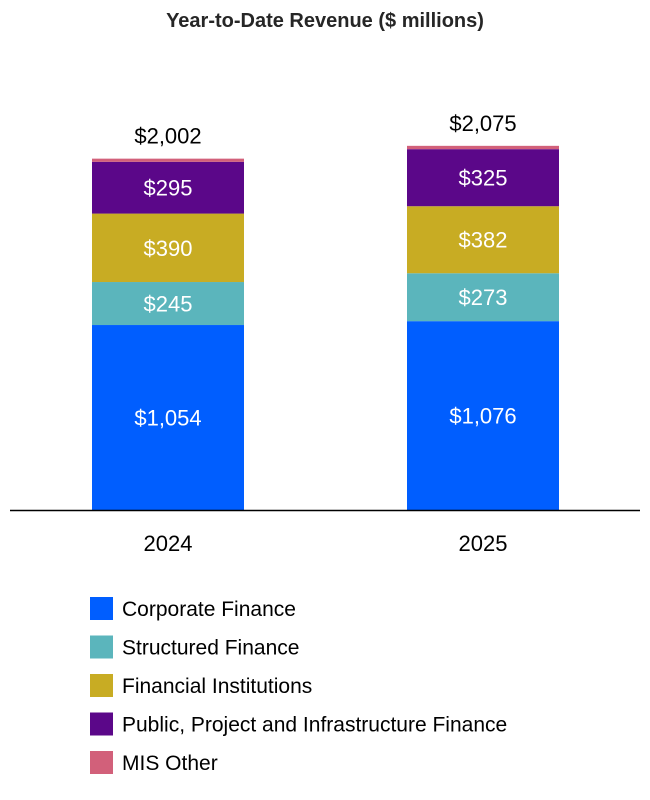  Describe the element at coordinates (170, 763) in the screenshot. I see `legend-label: MIS Other` at that location.